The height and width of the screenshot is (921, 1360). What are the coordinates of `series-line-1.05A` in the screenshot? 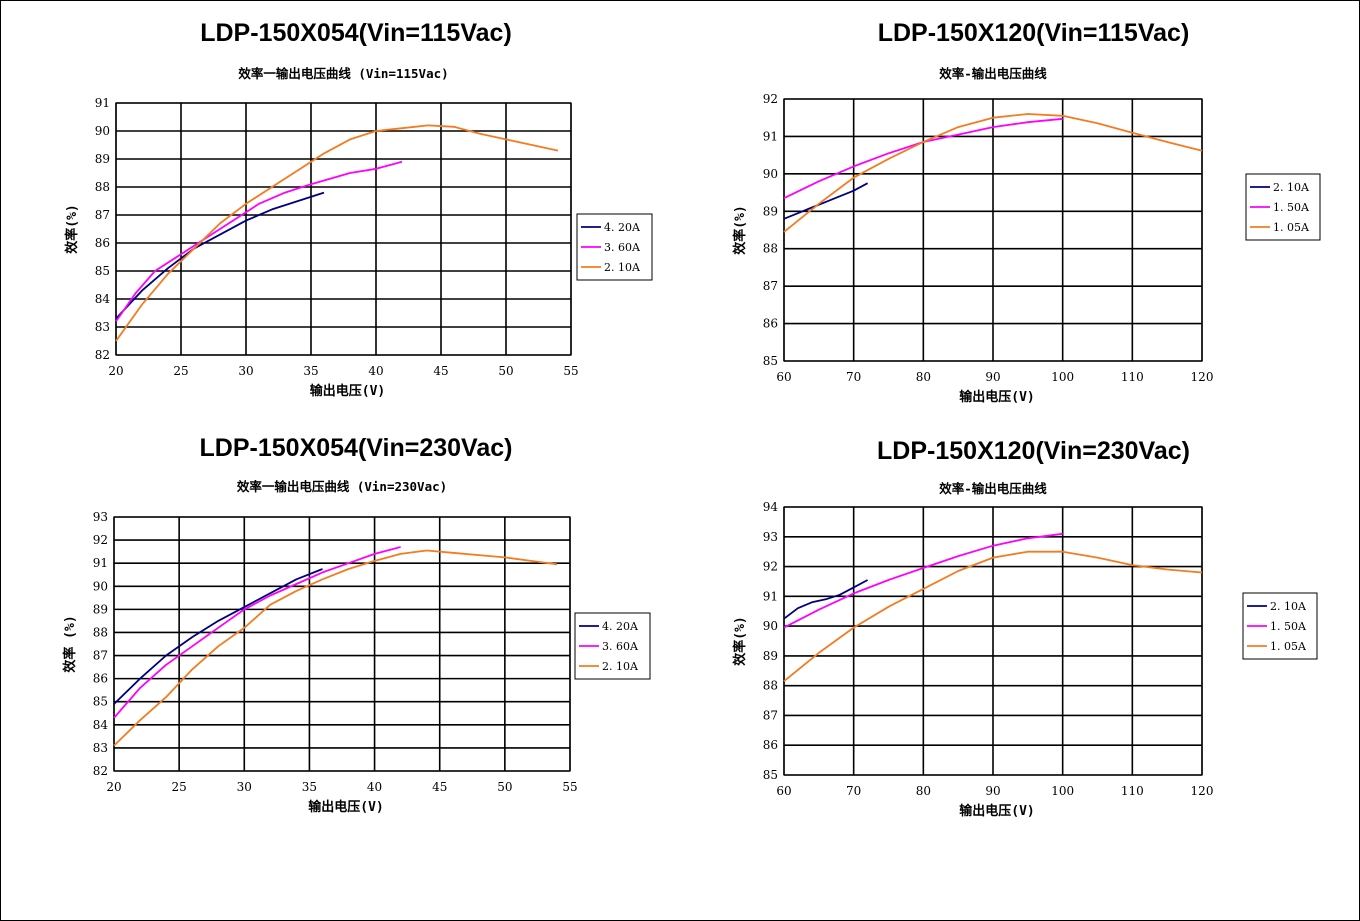 It's located at (993, 173).